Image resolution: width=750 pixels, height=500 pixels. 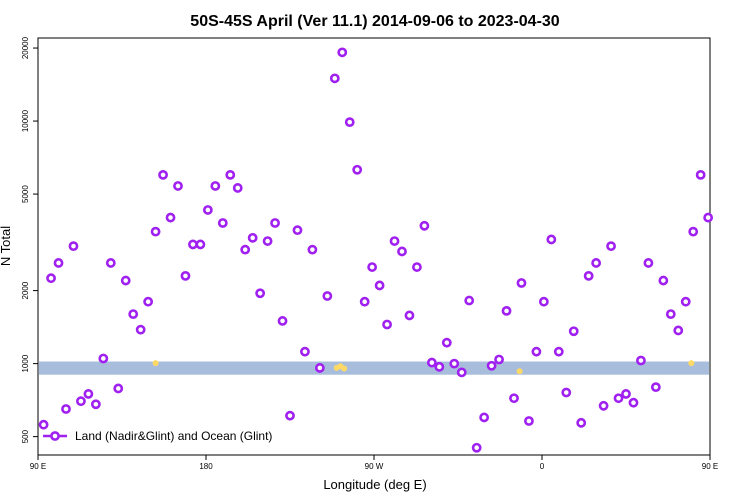 I want to click on legend-marker, so click(x=55, y=436).